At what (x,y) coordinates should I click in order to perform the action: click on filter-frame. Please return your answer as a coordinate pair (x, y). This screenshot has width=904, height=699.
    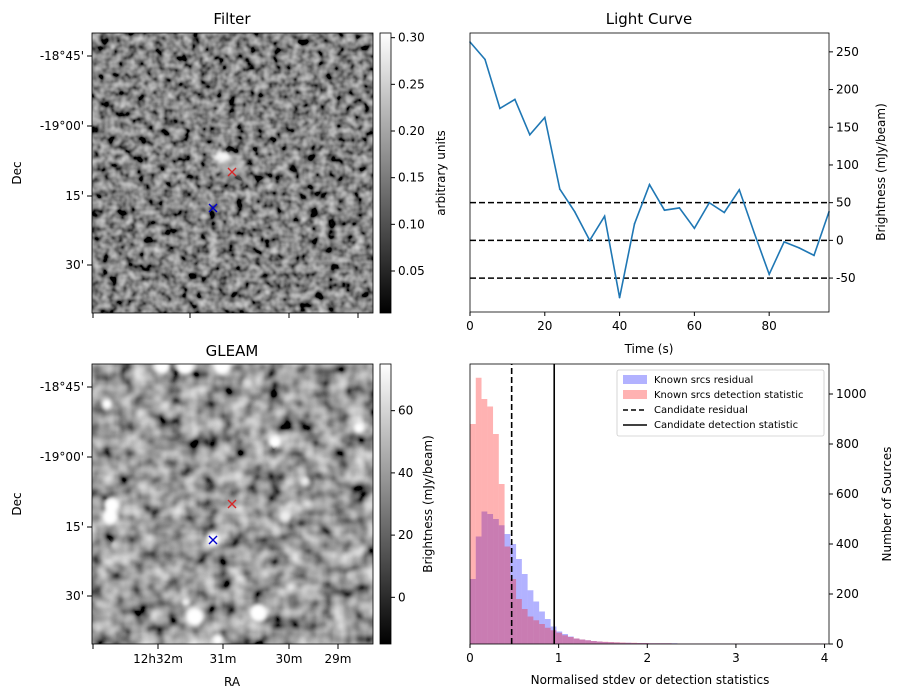
    Looking at the image, I should click on (232, 173).